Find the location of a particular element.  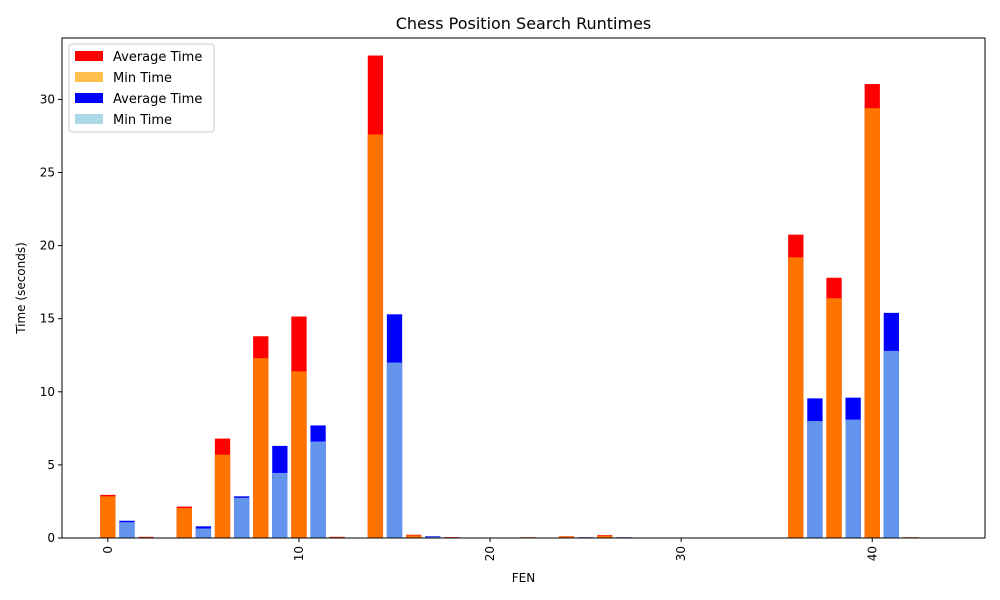

y-tick-label: 5 is located at coordinates (51, 465).